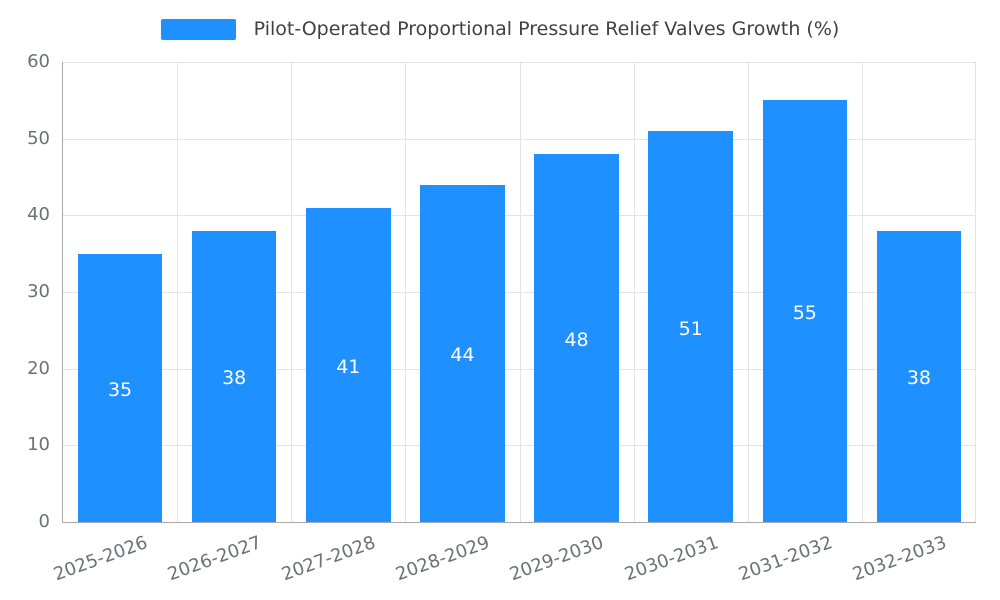 The width and height of the screenshot is (1000, 600). Describe the element at coordinates (899, 559) in the screenshot. I see `x-tick-label: 2032-2033` at that location.